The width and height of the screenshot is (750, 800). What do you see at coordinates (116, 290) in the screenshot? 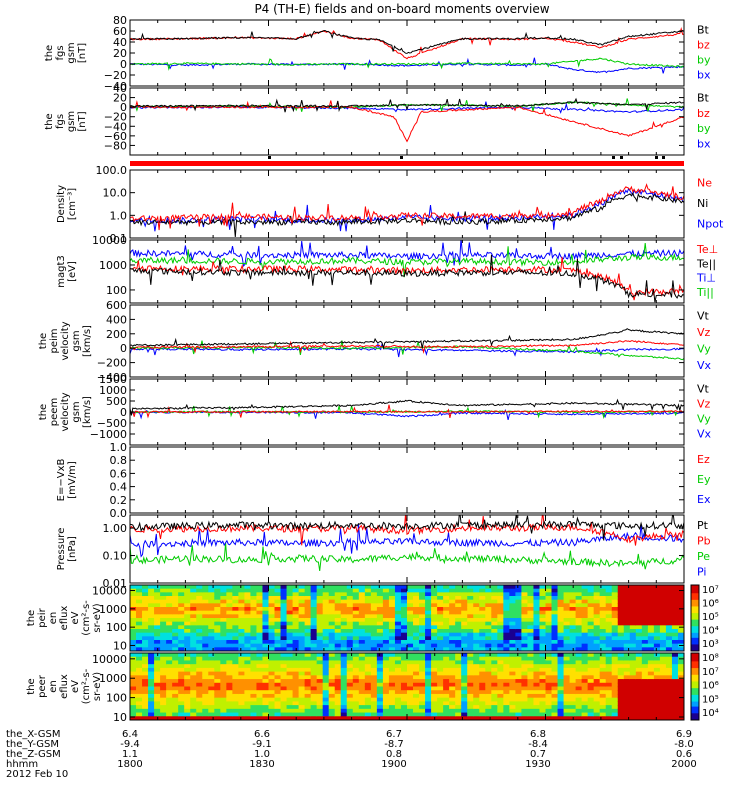
I see `y-tick-label: 100` at bounding box center [116, 290].